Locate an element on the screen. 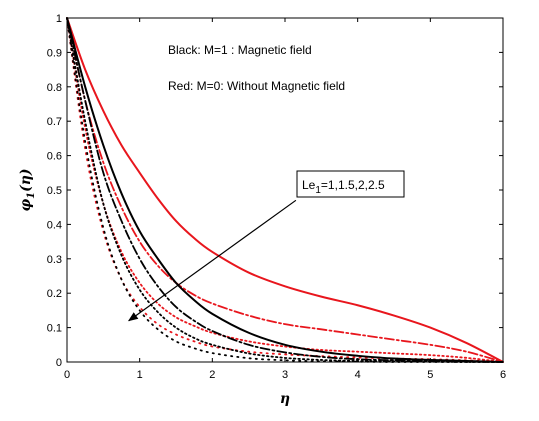 Image resolution: width=539 pixels, height=421 pixels. x-tick-label: 0 is located at coordinates (67, 375).